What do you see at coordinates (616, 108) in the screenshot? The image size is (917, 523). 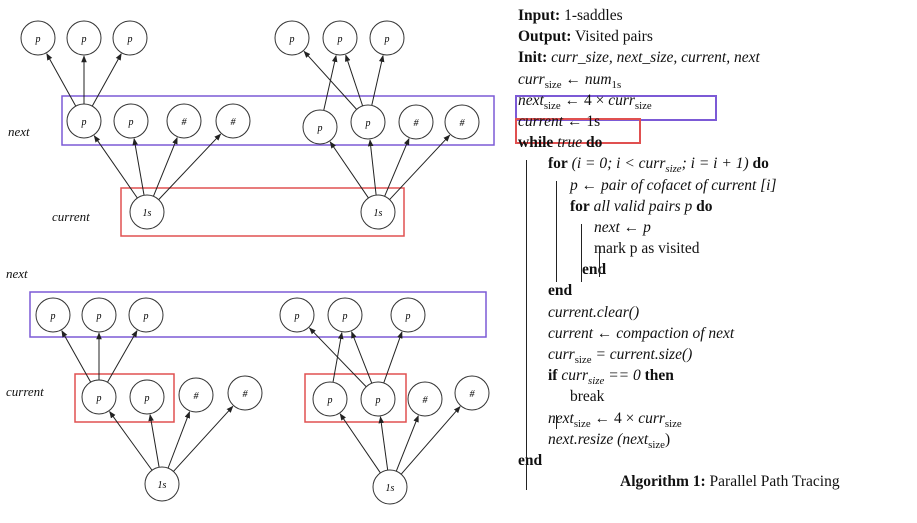 I see `next-size-highlight` at bounding box center [616, 108].